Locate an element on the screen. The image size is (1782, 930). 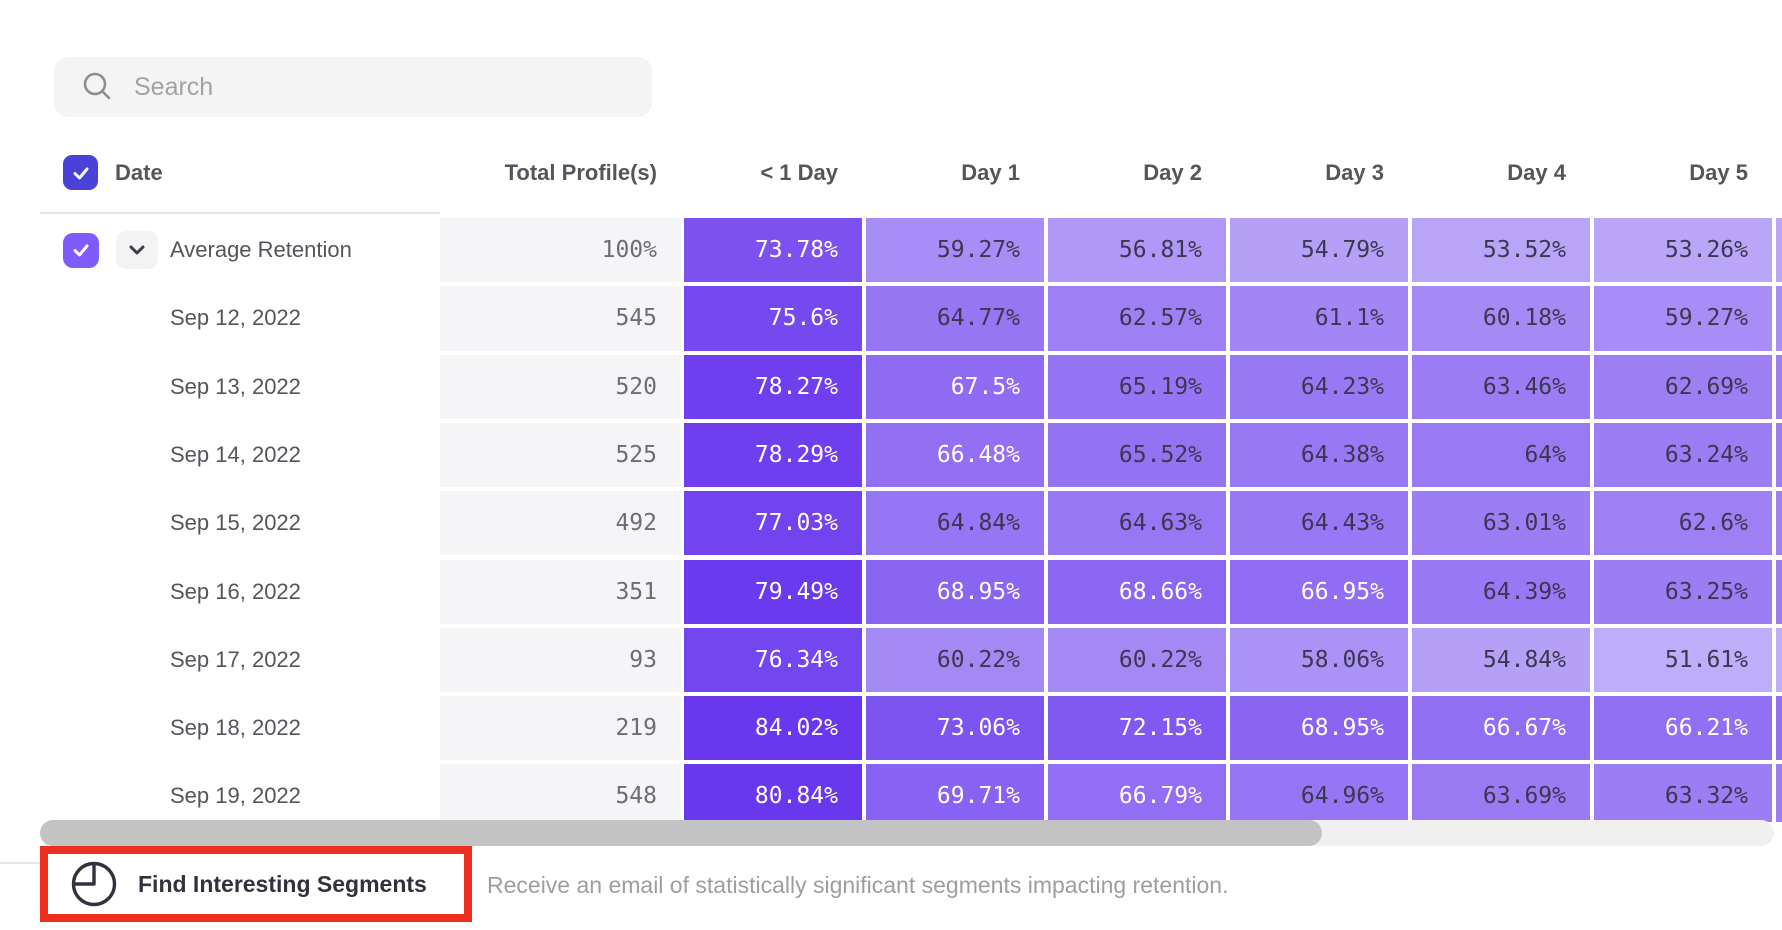
retention-cell: 64.39% is located at coordinates (1501, 591).